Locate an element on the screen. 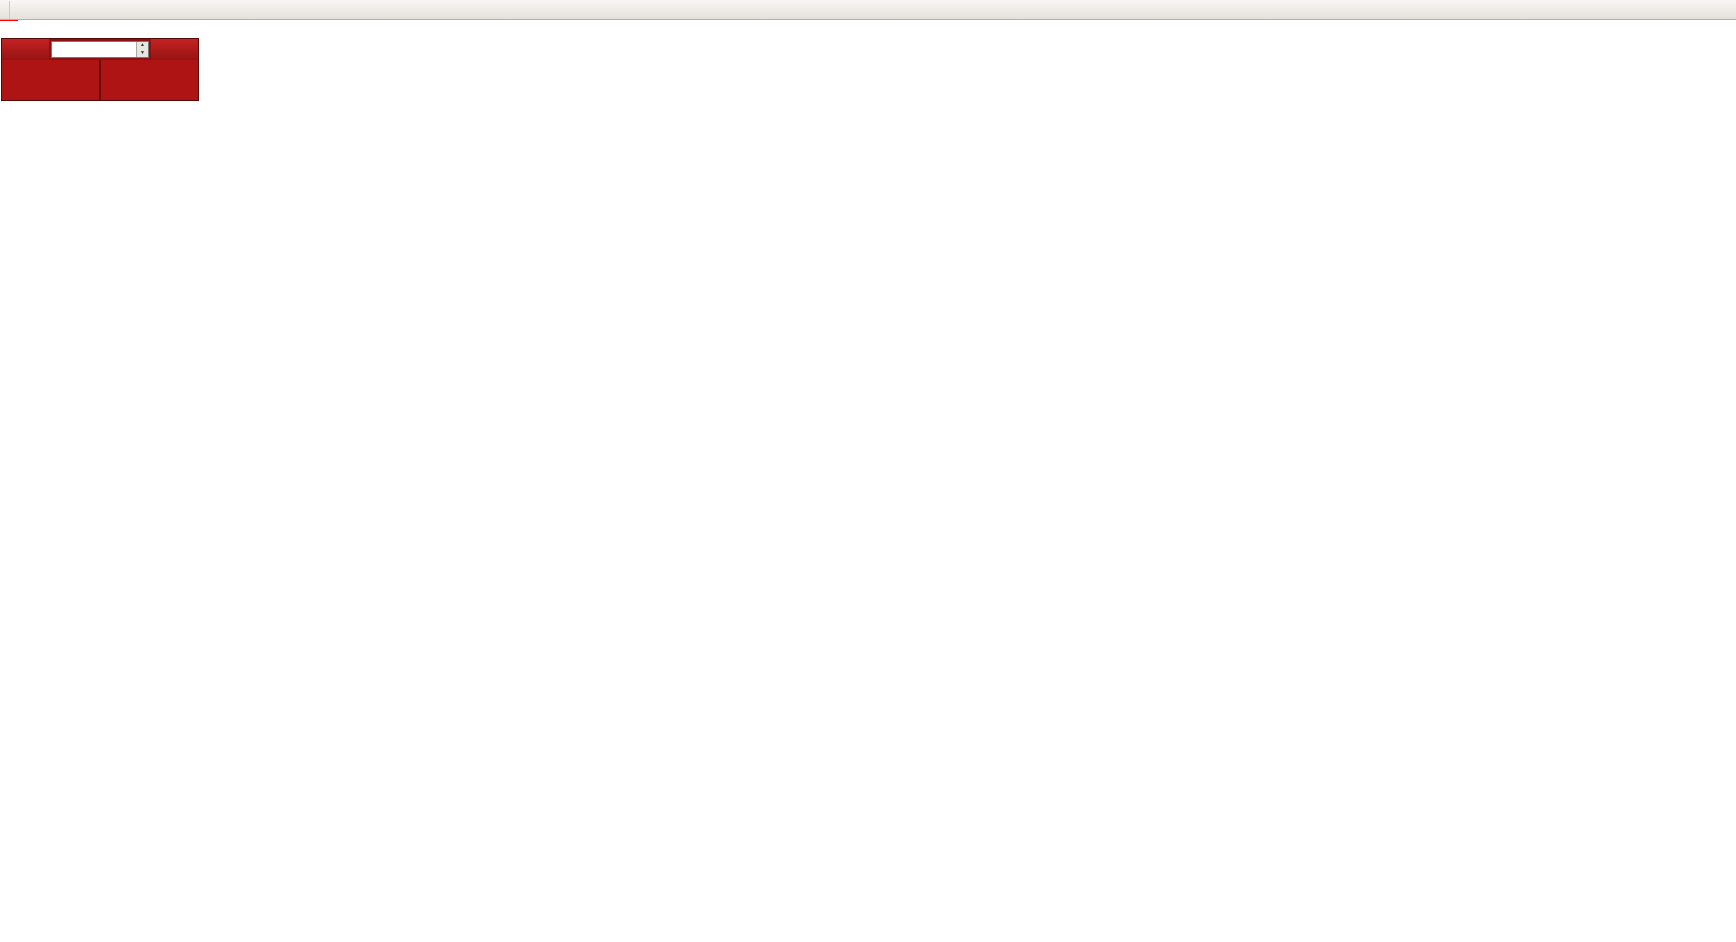 Image resolution: width=1736 pixels, height=942 pixels. trade-controls-row: ▲ ▼ is located at coordinates (100, 49).